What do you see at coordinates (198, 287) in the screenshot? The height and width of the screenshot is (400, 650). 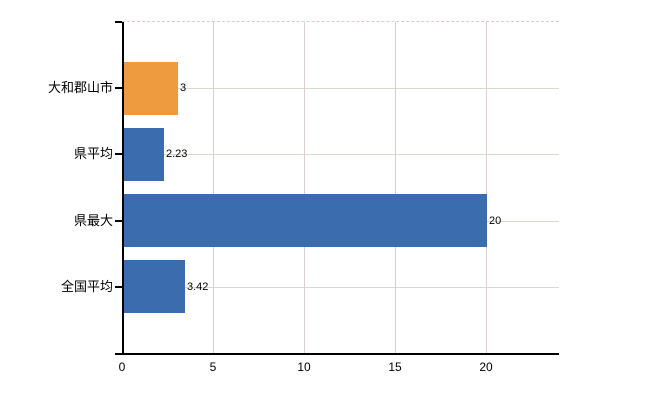 I see `bar-value-label: 3.42` at bounding box center [198, 287].